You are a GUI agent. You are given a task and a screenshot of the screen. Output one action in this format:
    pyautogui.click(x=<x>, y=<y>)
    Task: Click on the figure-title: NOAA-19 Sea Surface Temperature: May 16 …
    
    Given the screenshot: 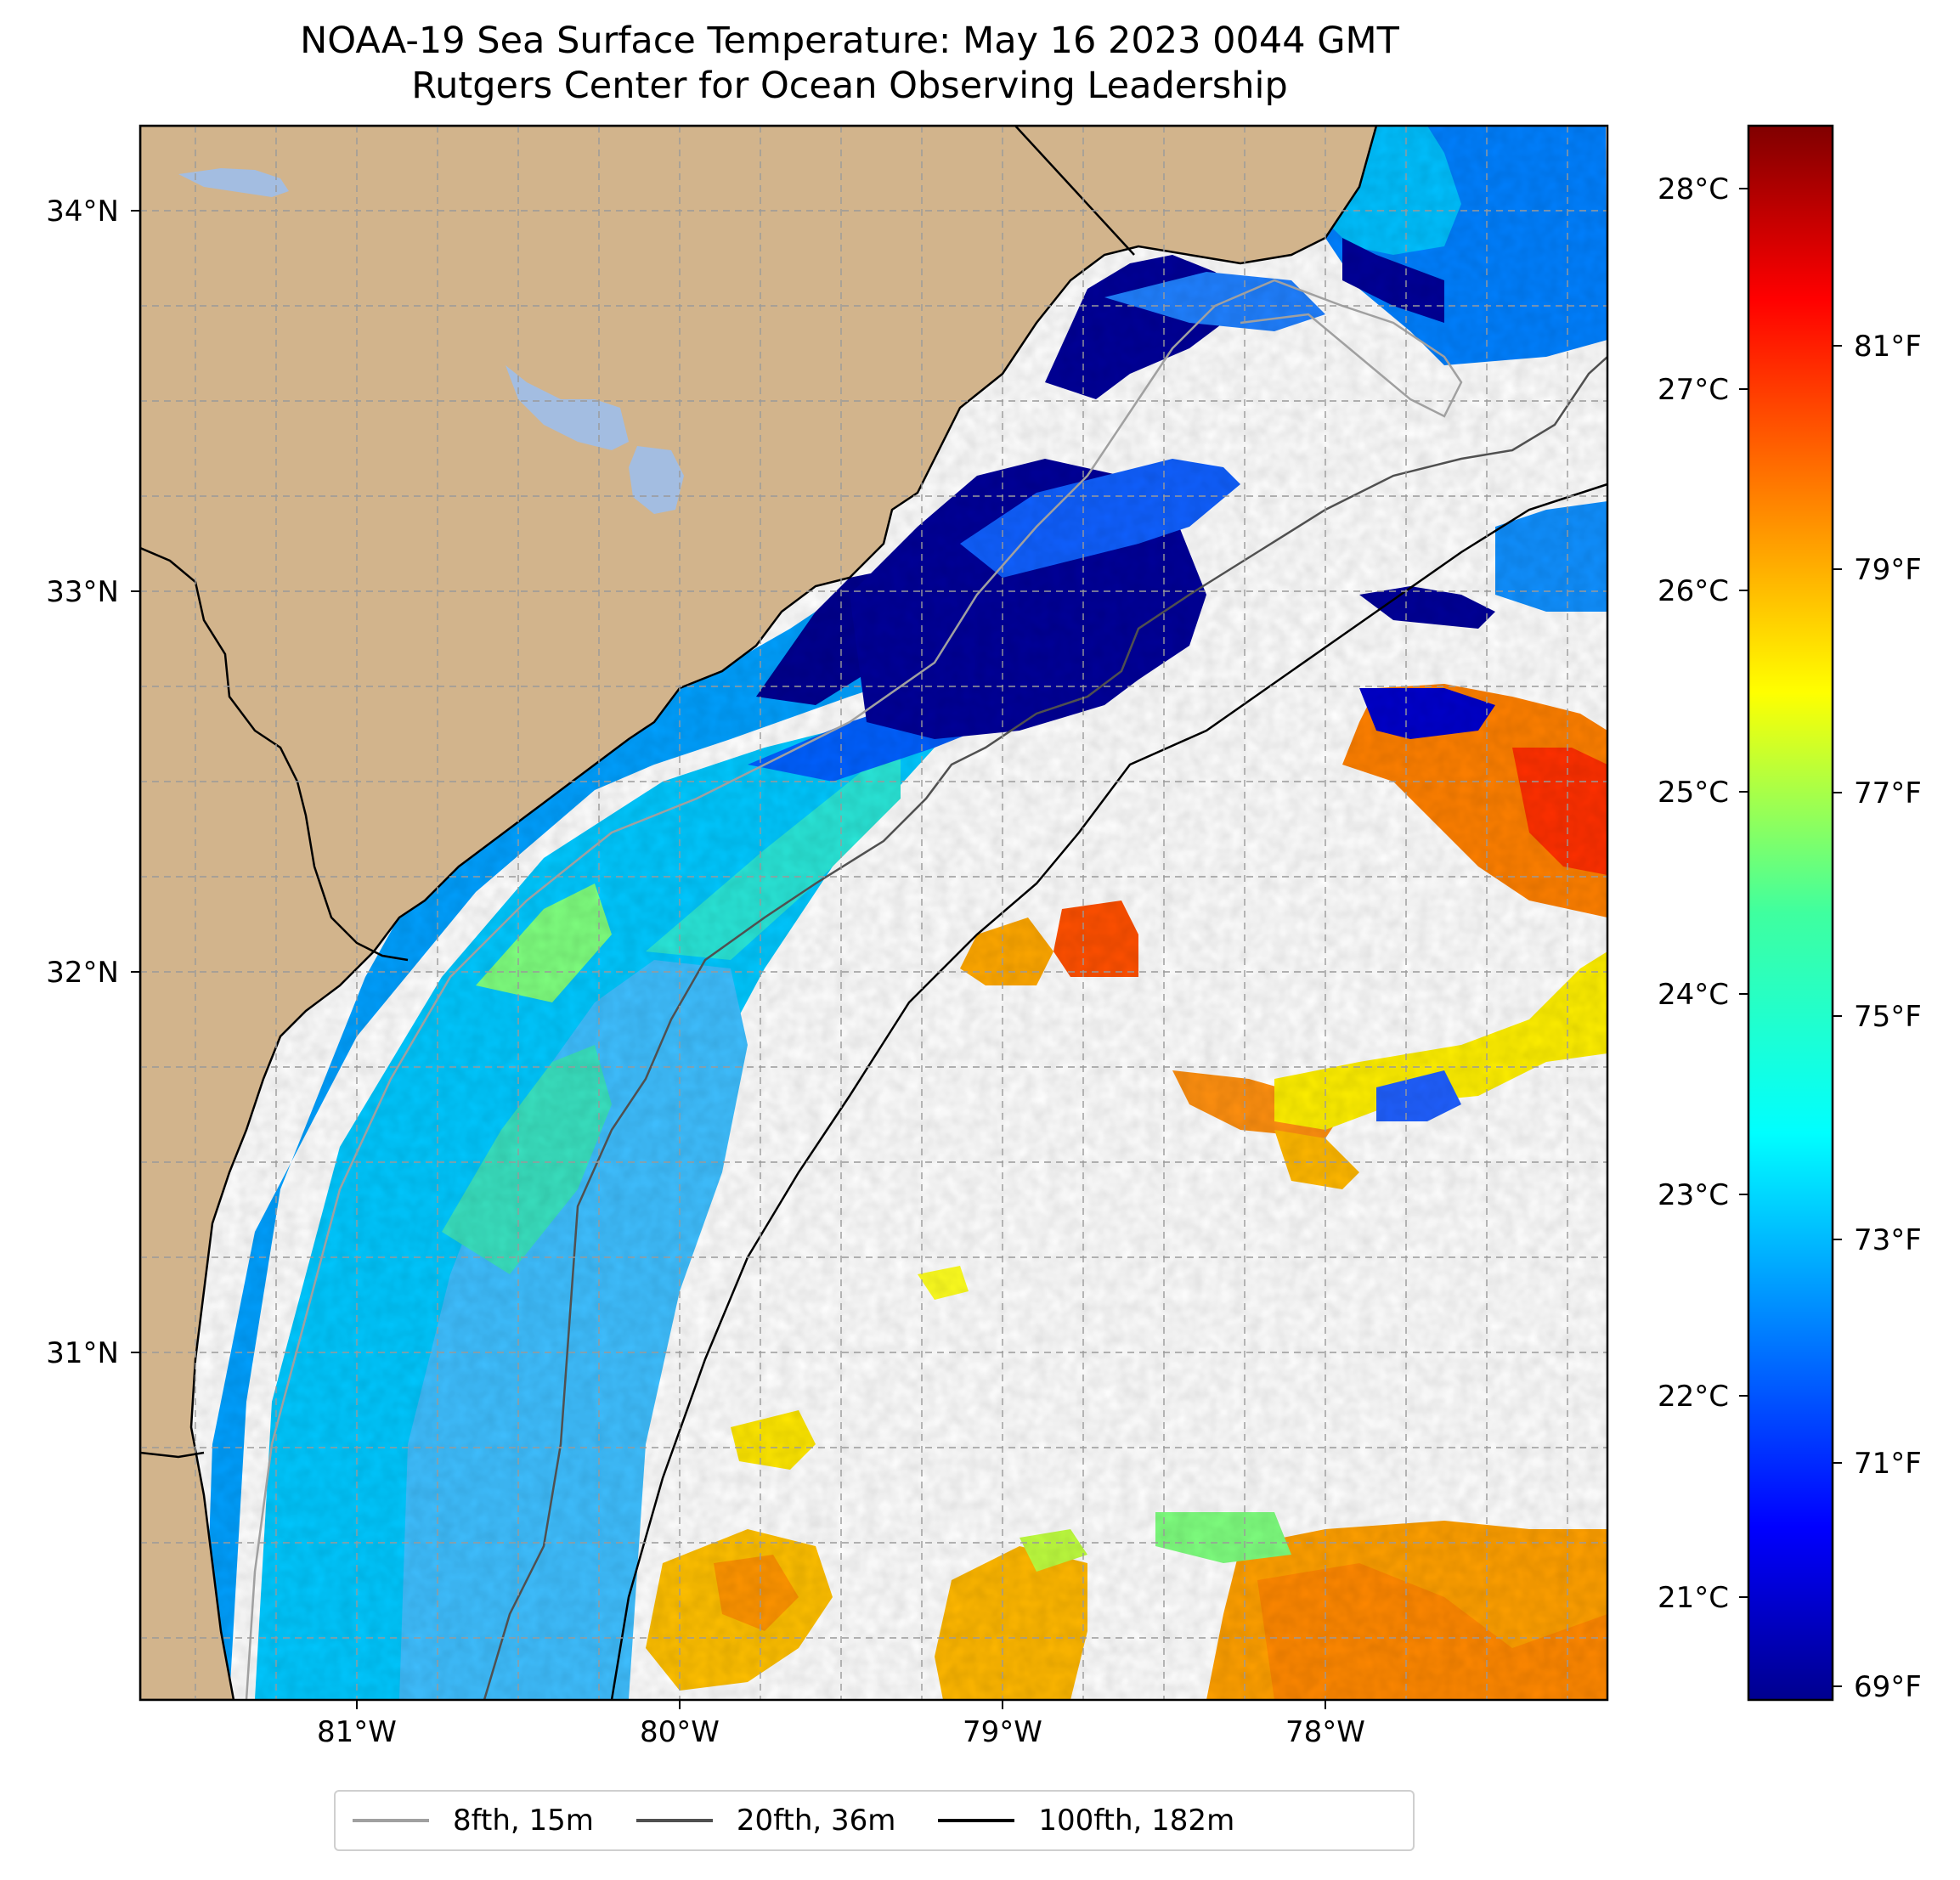 What is the action you would take?
    pyautogui.click(x=850, y=64)
    